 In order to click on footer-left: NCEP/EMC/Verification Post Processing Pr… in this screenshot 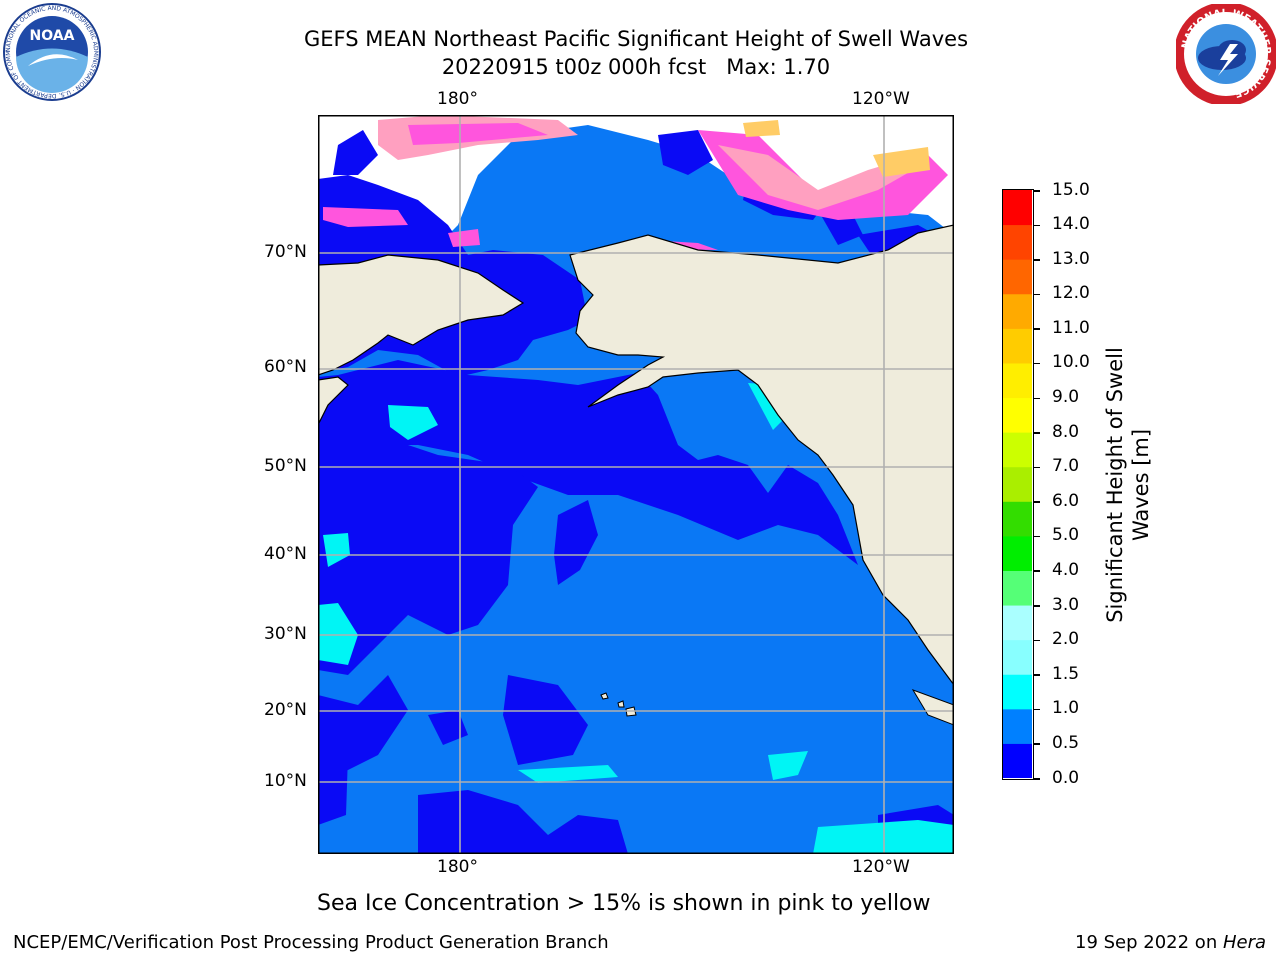, I will do `click(311, 942)`.